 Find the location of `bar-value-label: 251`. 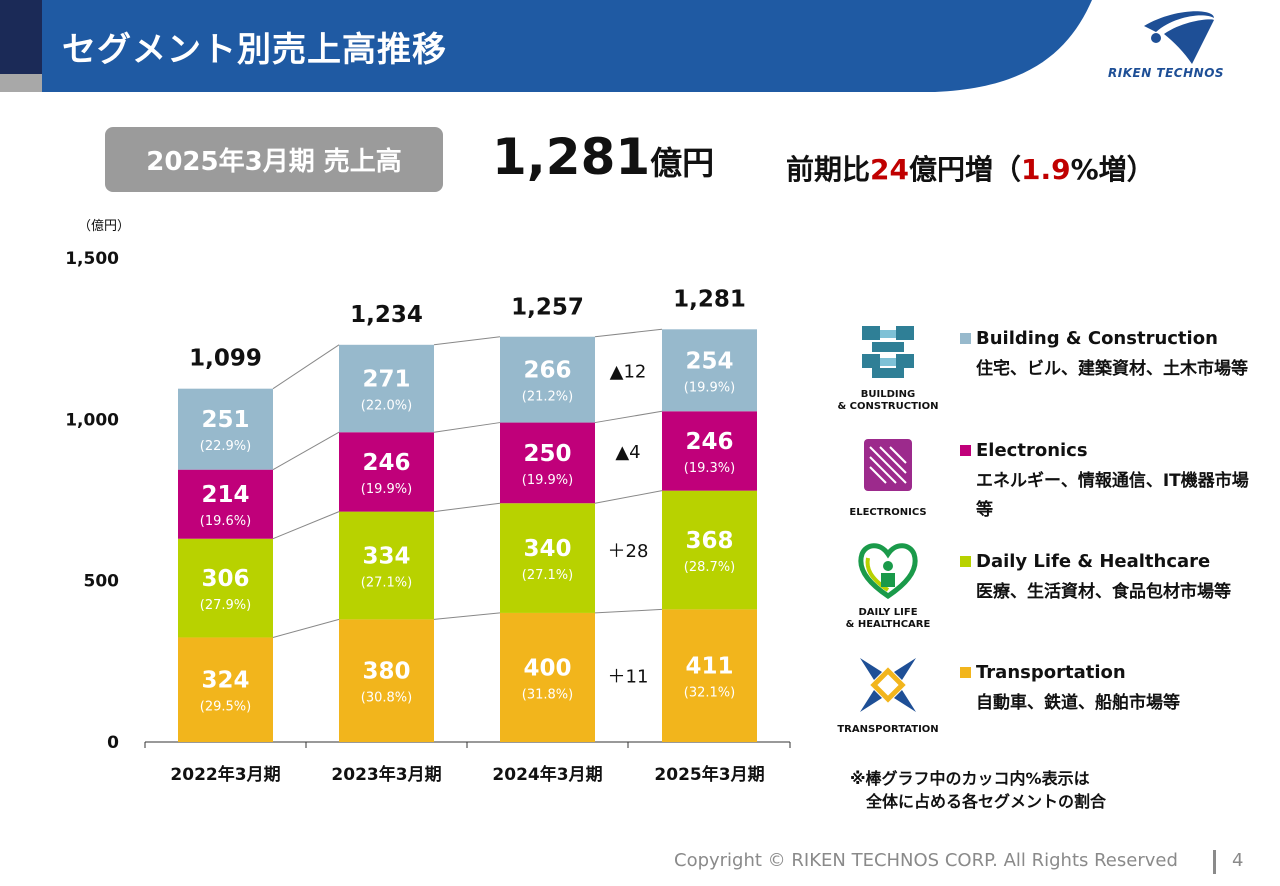

bar-value-label: 251 is located at coordinates (225, 420).